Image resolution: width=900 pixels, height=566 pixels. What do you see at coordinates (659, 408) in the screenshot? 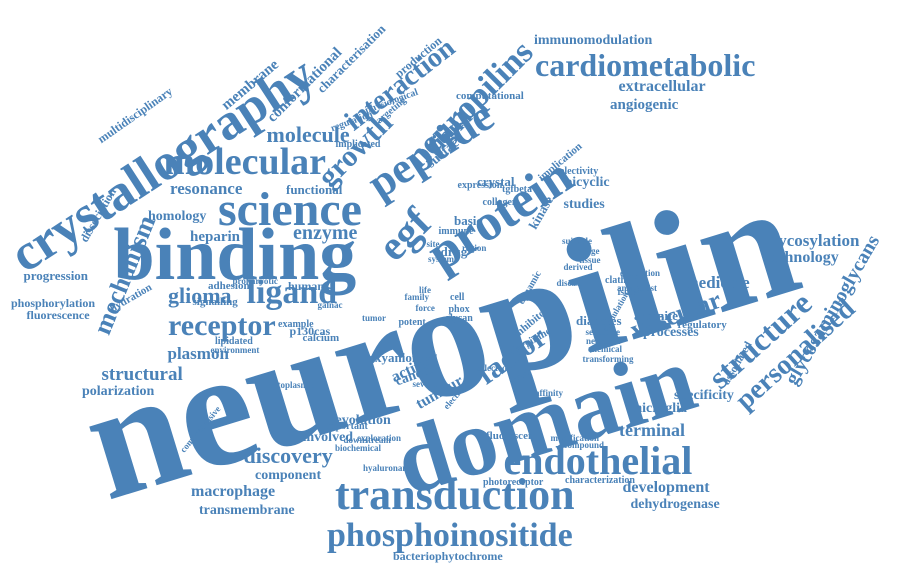
I see `cloud-word: microglia` at bounding box center [659, 408].